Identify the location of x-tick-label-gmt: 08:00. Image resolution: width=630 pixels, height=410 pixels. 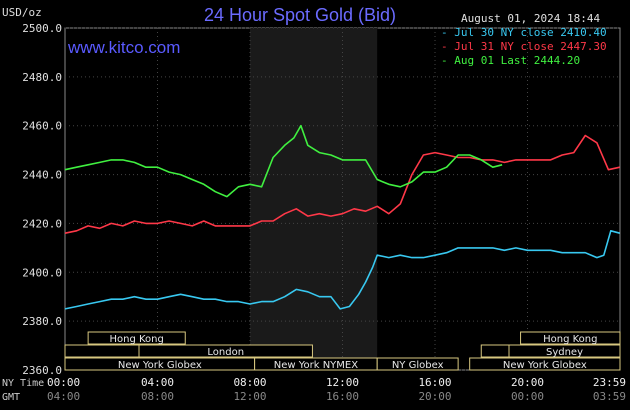
(157, 396).